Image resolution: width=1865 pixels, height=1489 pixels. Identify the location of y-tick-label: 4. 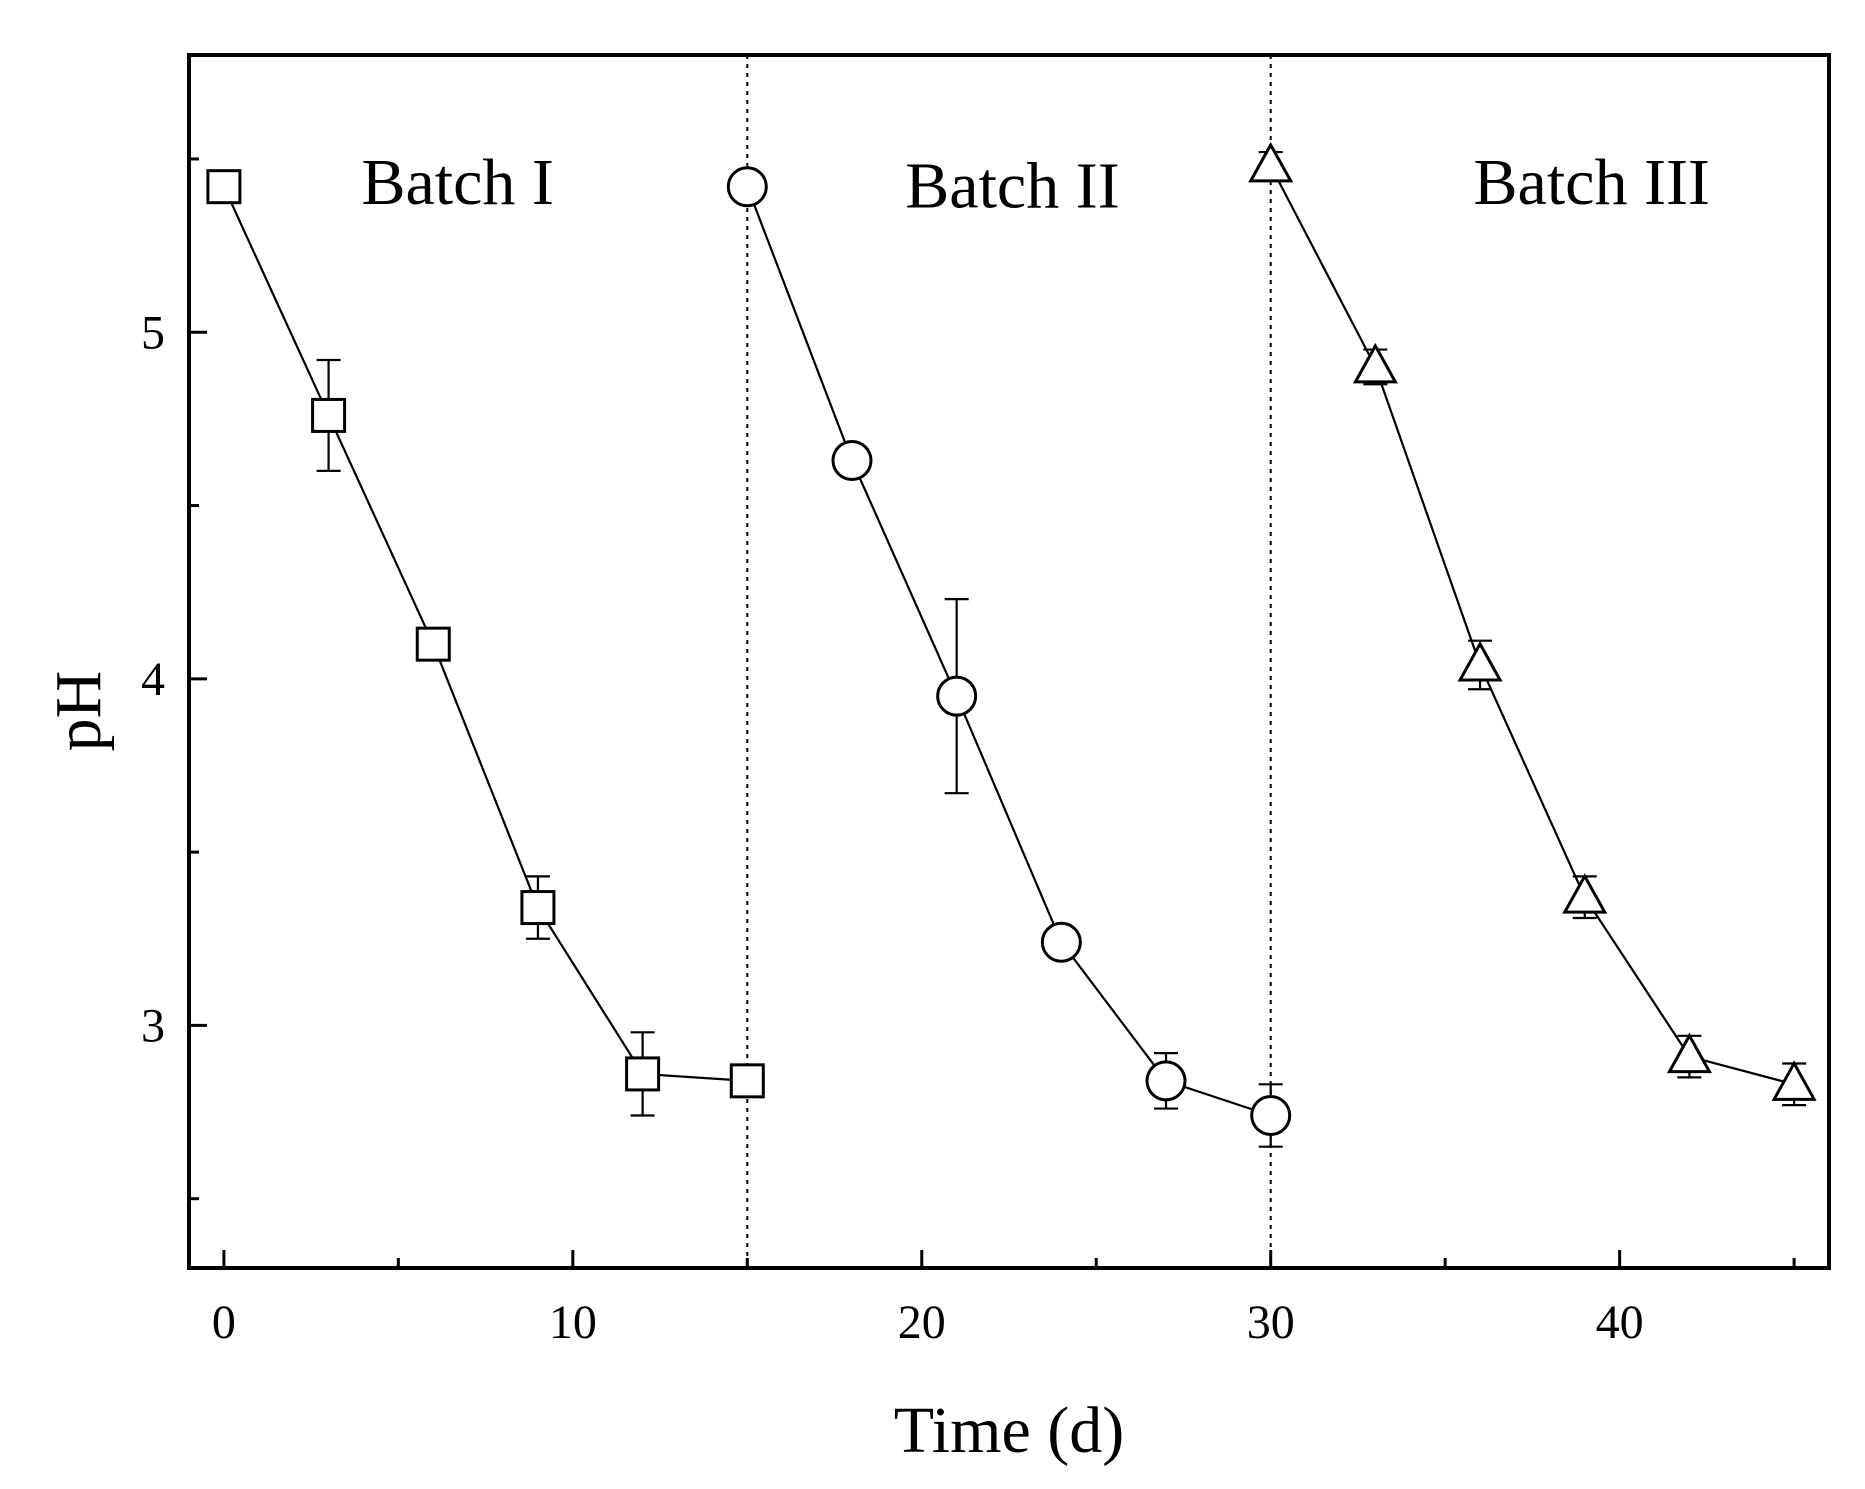
(153, 679).